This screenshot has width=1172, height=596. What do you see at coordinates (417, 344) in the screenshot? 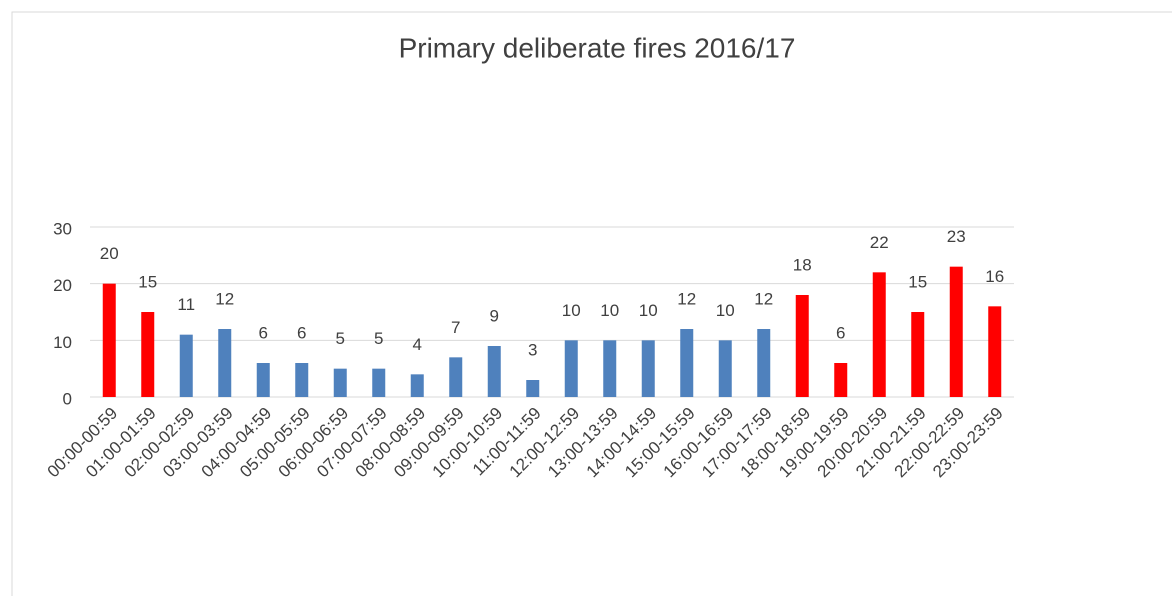
I see `data-label: 4` at bounding box center [417, 344].